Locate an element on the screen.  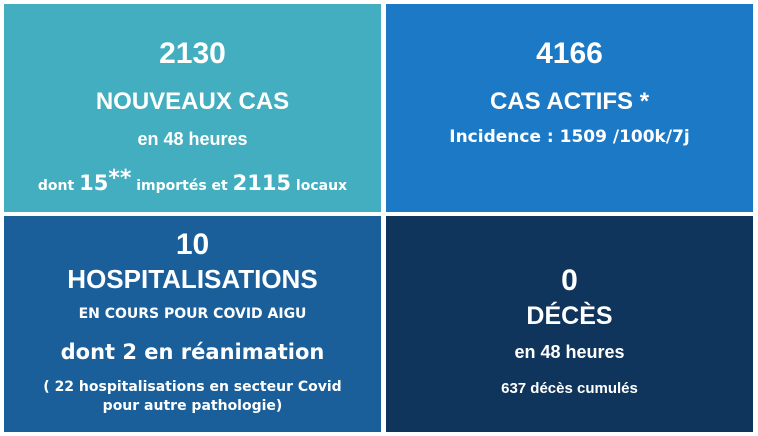
hospitalisations-note-line2: pour autre pathologie) is located at coordinates (192, 406).